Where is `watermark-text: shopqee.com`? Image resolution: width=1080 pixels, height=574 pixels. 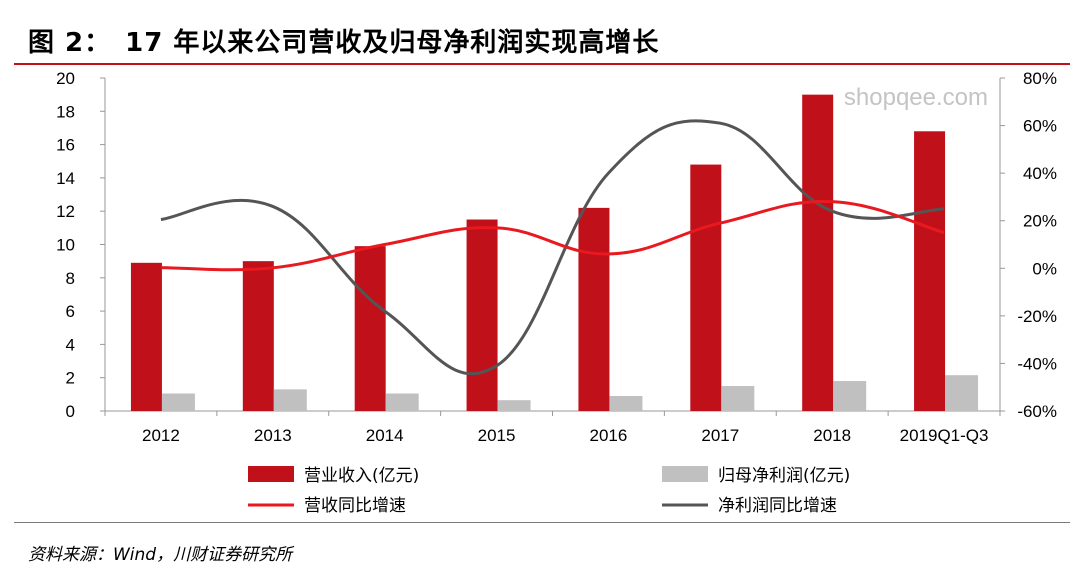 watermark-text: shopqee.com is located at coordinates (916, 97).